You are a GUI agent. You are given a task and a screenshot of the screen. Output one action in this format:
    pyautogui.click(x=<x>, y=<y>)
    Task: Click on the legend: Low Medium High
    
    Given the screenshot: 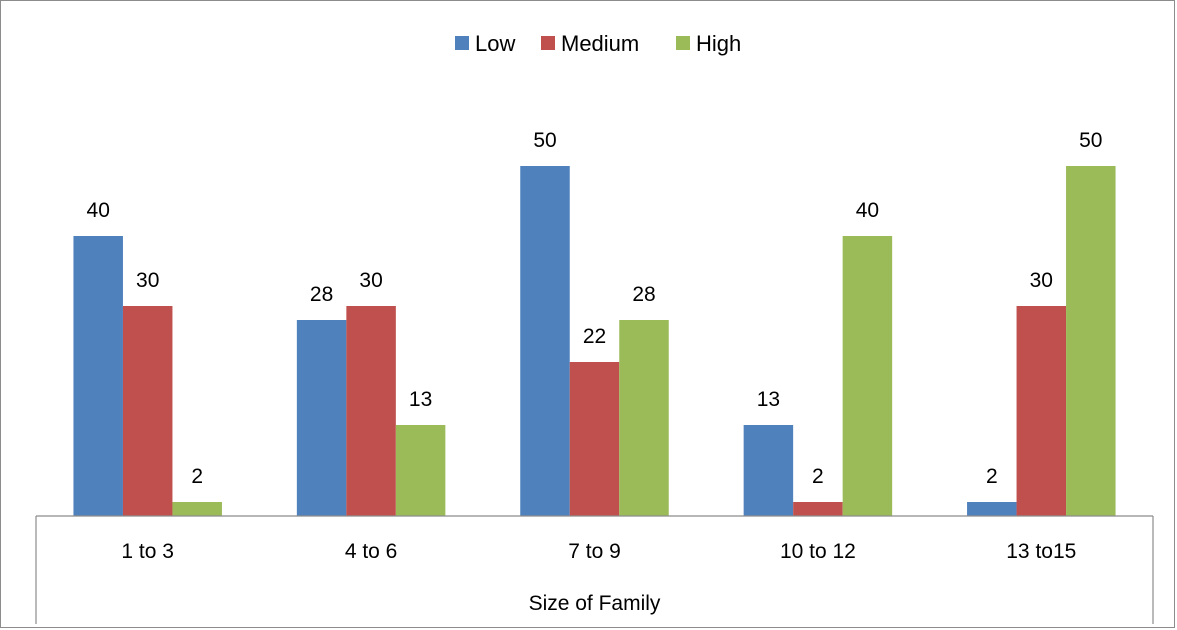 What is the action you would take?
    pyautogui.click(x=598, y=43)
    